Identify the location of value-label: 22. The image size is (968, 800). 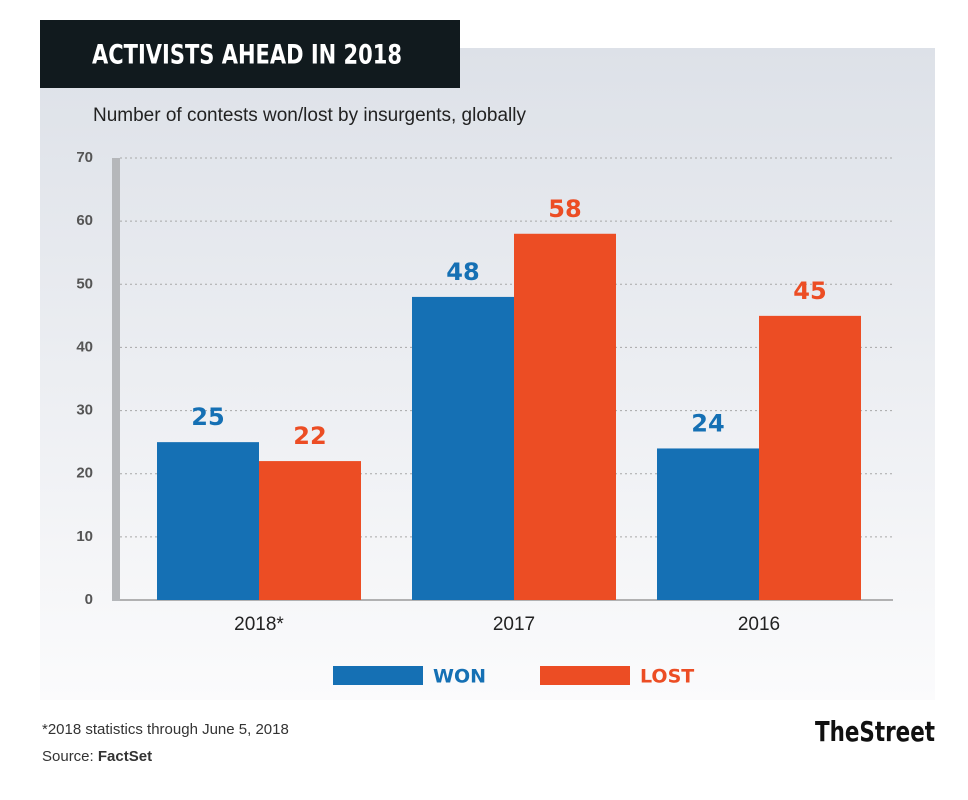
(309, 436).